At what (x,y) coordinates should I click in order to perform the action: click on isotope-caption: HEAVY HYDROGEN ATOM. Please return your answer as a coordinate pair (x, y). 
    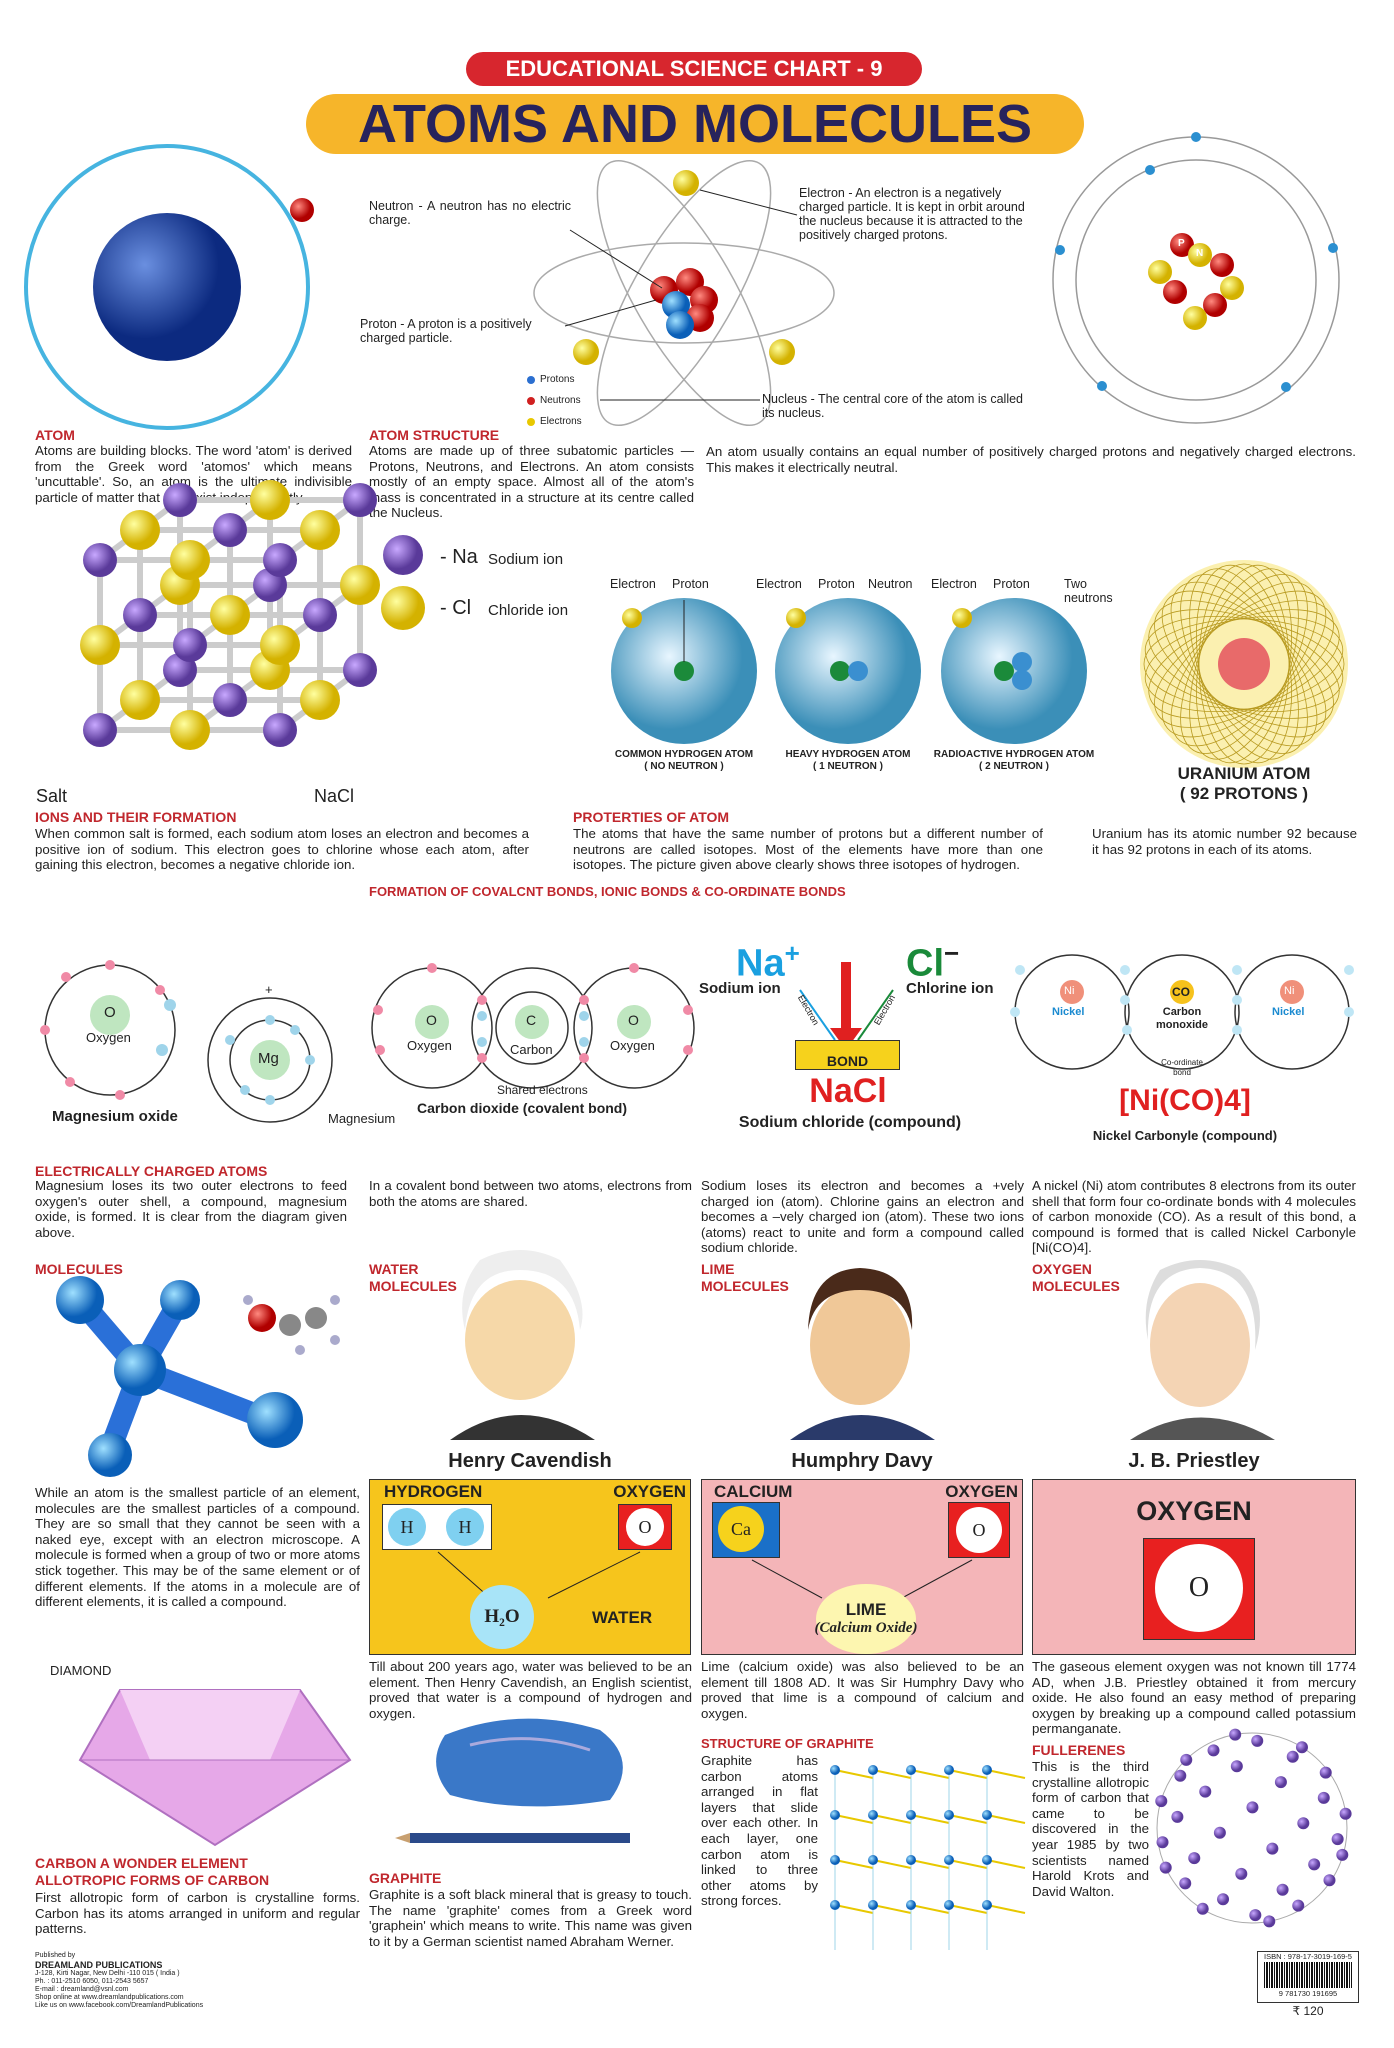
    Looking at the image, I should click on (848, 754).